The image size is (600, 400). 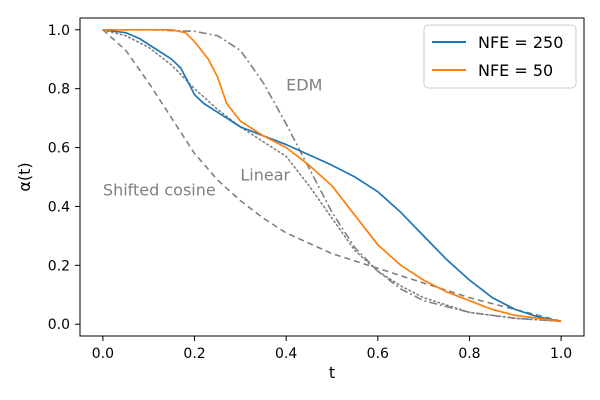 What do you see at coordinates (194, 354) in the screenshot?
I see `x-tick-label: 0.2` at bounding box center [194, 354].